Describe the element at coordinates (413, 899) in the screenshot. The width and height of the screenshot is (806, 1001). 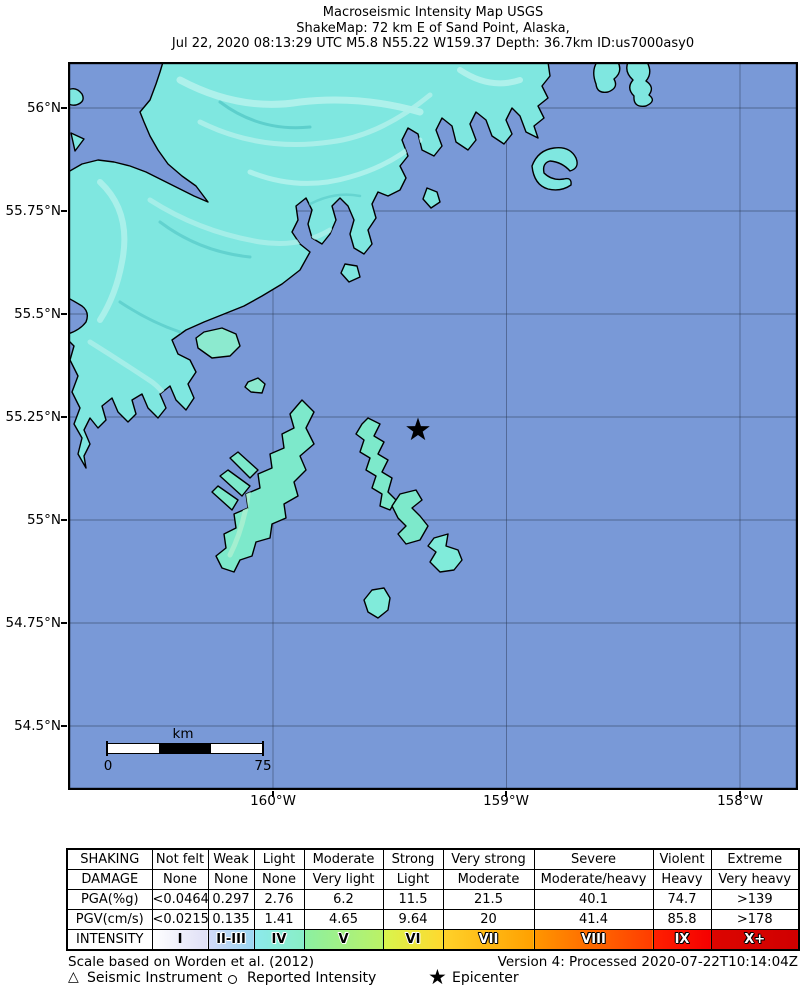
I see `cell: 11.5` at that location.